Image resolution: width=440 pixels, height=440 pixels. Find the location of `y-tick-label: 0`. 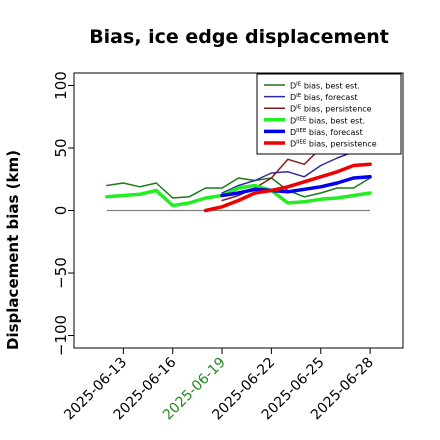

y-tick-label: 0 is located at coordinates (61, 211).